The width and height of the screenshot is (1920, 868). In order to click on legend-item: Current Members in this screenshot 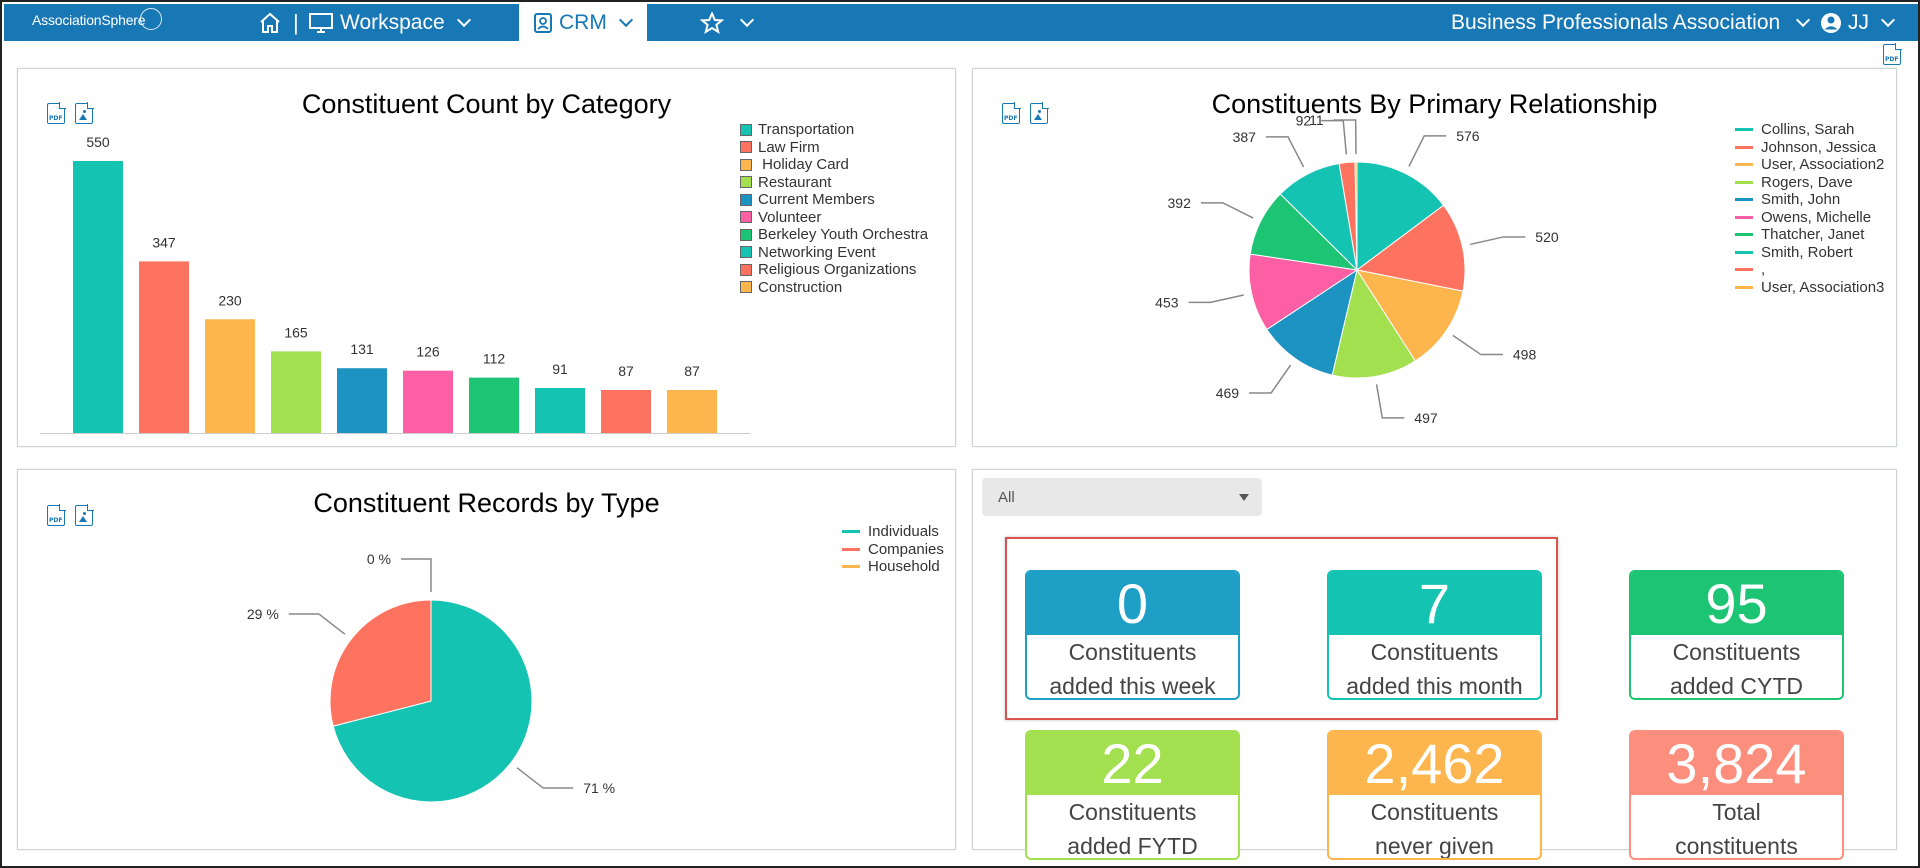, I will do `click(834, 200)`.